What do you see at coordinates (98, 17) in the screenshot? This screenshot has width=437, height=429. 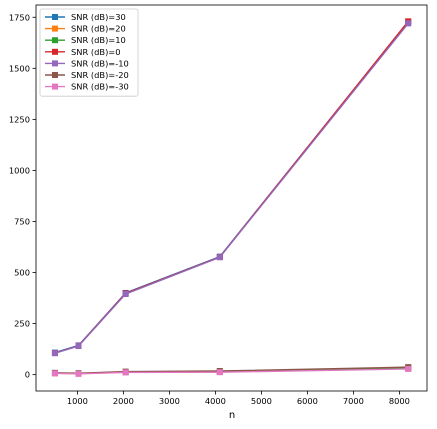 I see `legend-label-0: SNR (dB)=30` at bounding box center [98, 17].